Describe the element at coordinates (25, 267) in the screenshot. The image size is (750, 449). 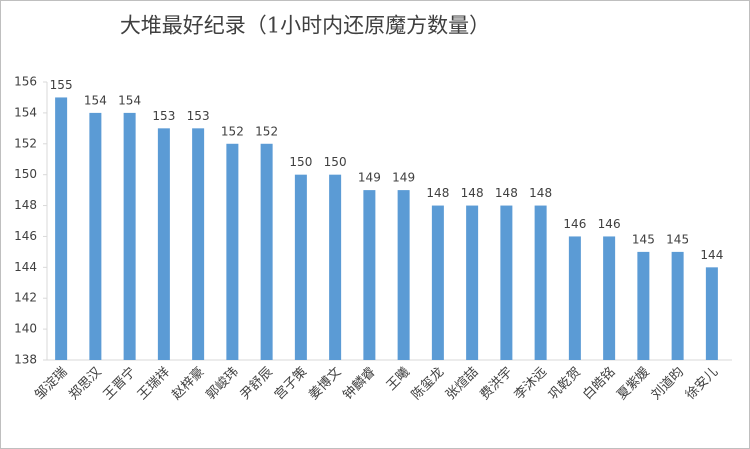
I see `y-tick-label: 144` at that location.